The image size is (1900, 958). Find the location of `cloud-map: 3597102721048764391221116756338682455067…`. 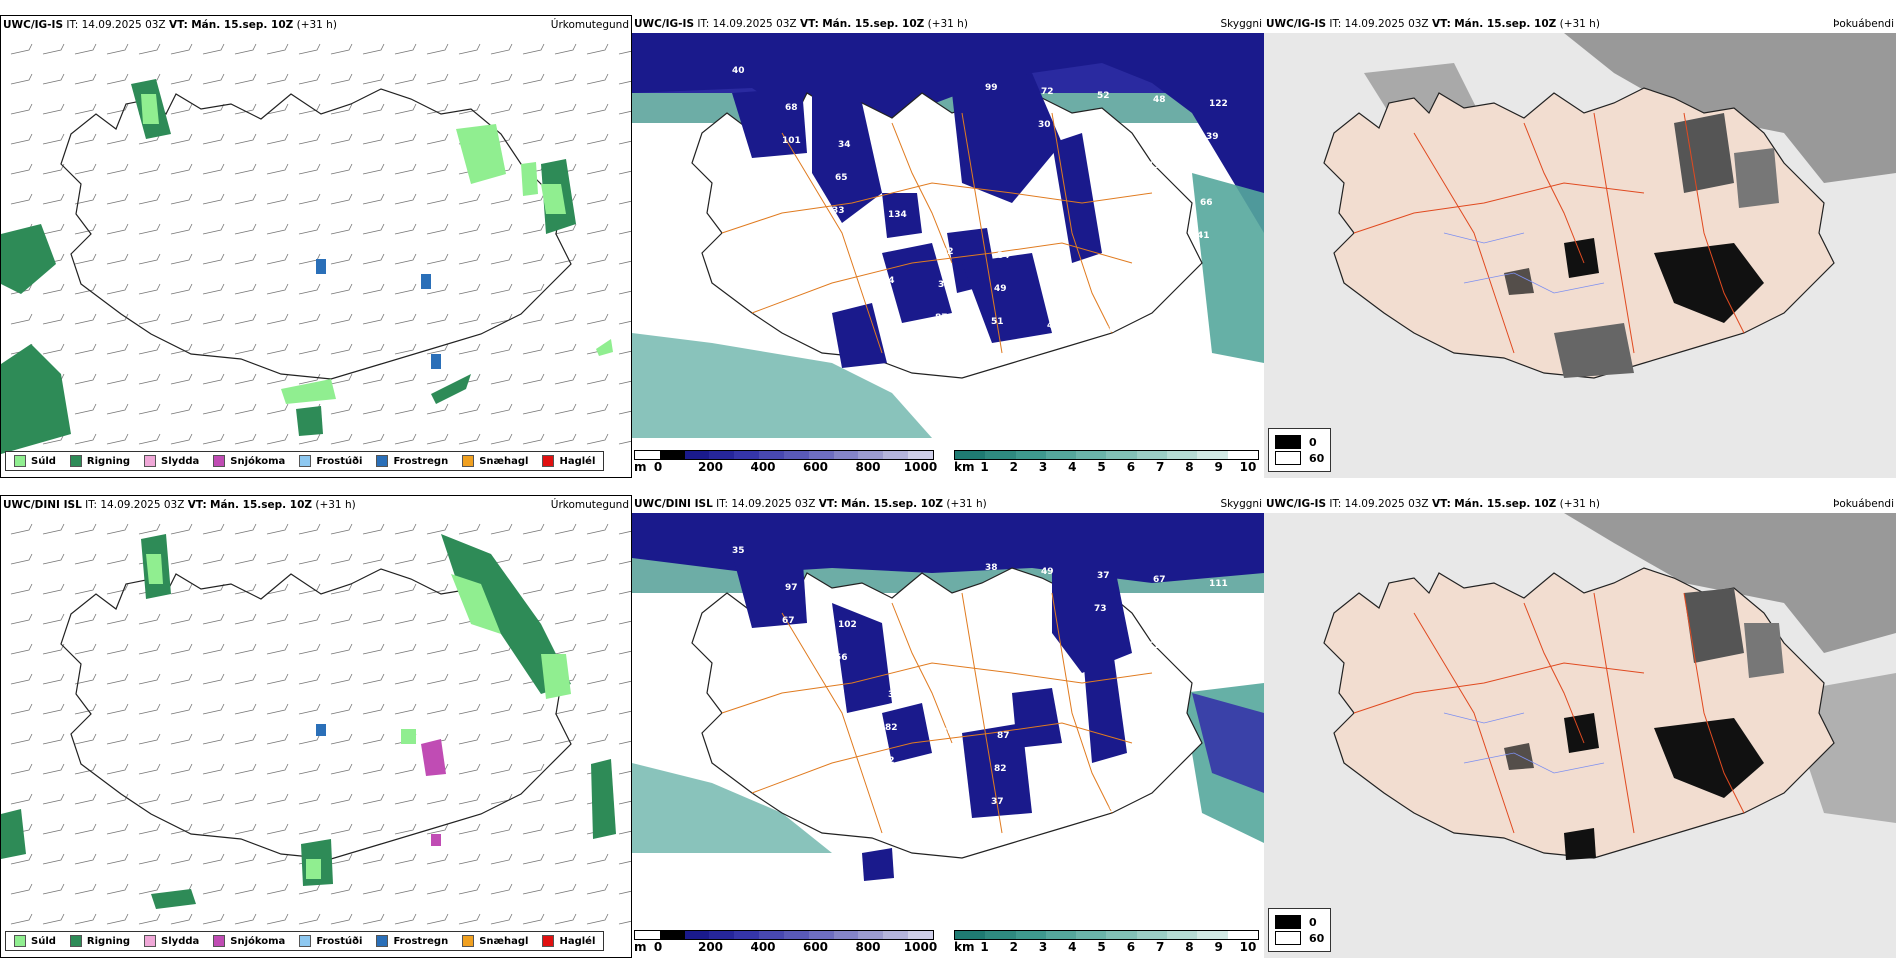

cloud-map: 3597102721048764391221116756338682455067… is located at coordinates (948, 715).